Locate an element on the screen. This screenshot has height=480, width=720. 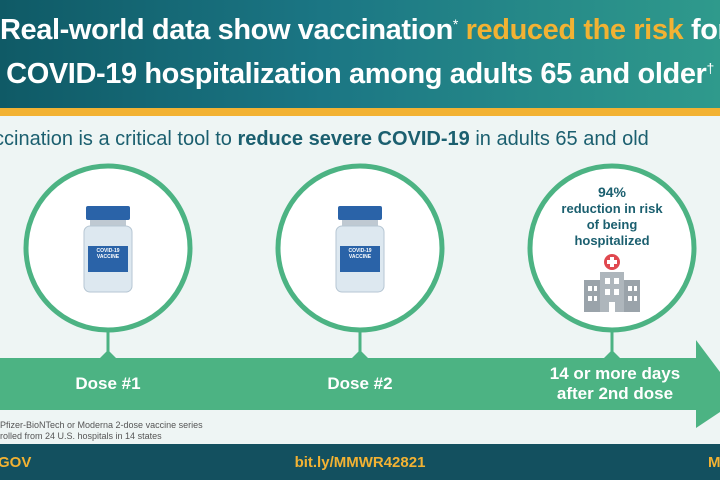
dose2-label: Dose #2 is located at coordinates (360, 383).